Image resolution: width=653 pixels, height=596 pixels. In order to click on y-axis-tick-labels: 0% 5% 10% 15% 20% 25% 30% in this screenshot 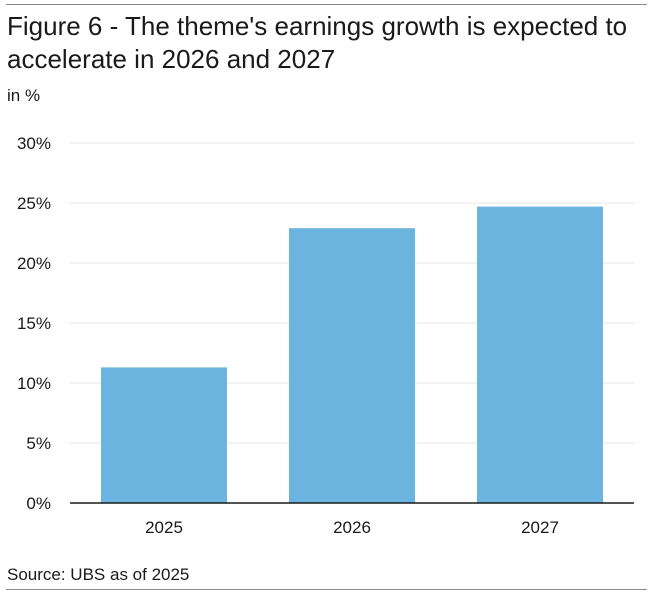, I will do `click(34, 323)`.